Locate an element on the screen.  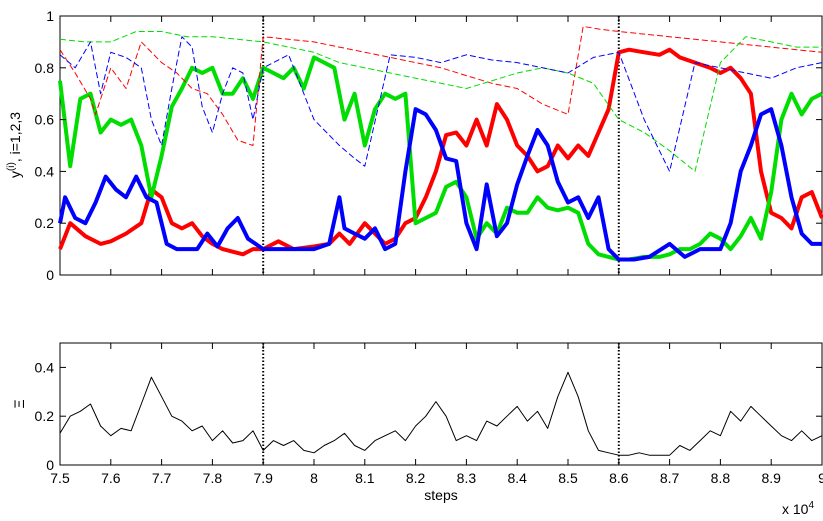
bottom-y-axis-label: Ξ is located at coordinates (19, 403).